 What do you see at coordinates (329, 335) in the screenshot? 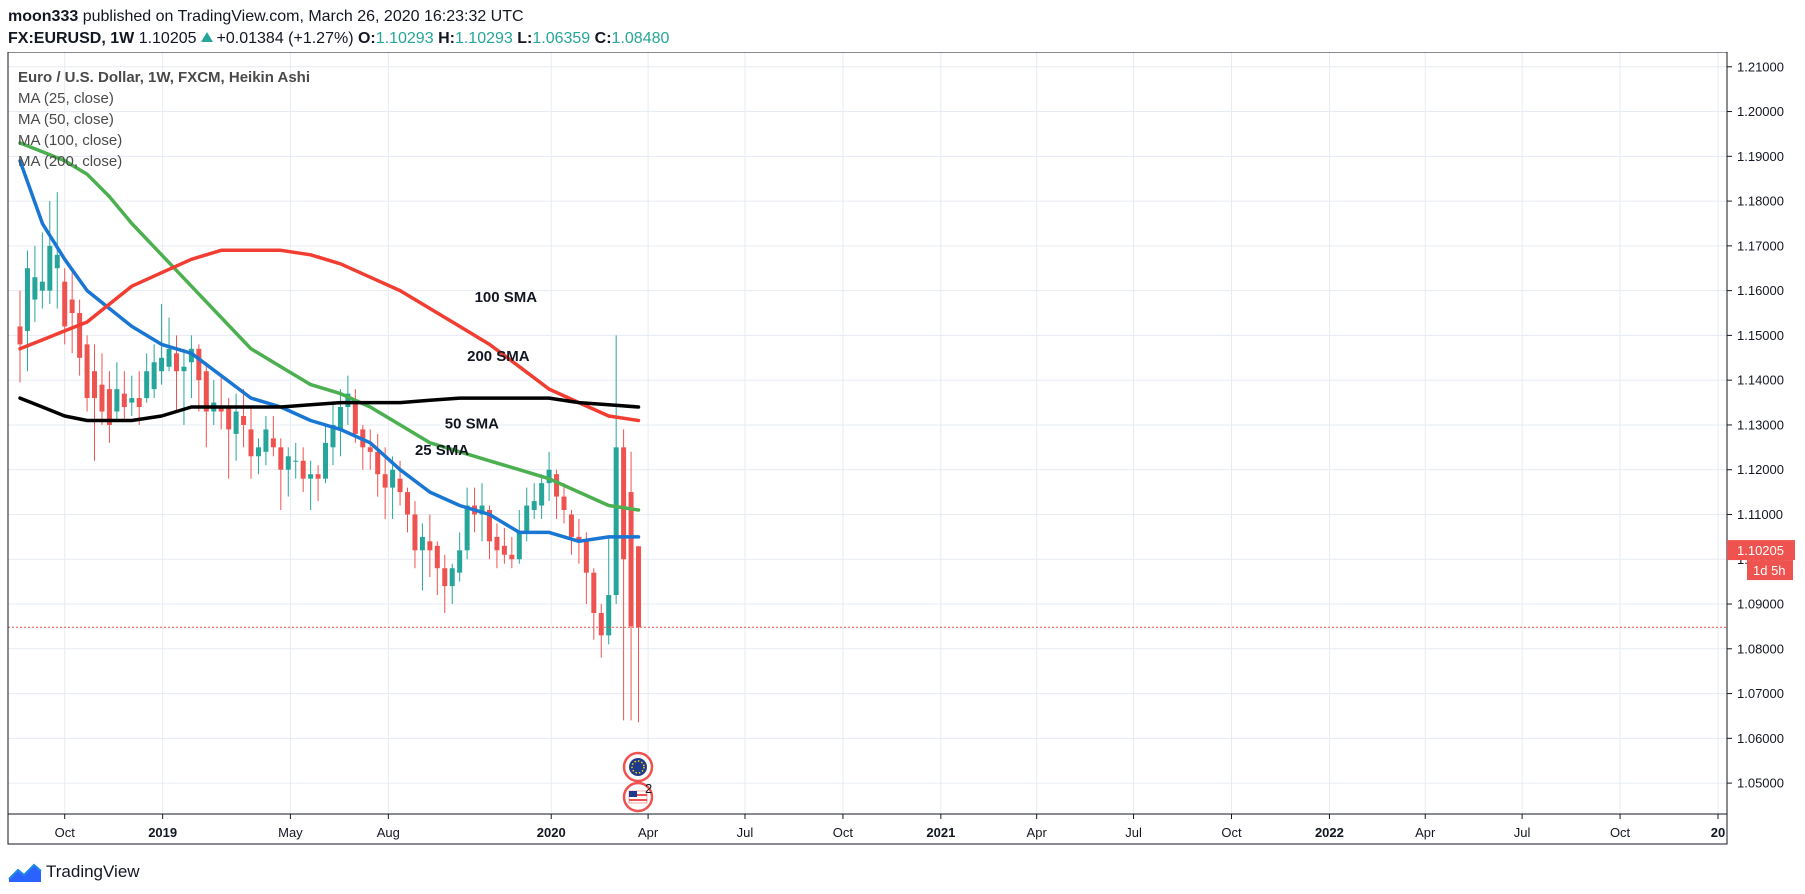
I see `ma100-line` at bounding box center [329, 335].